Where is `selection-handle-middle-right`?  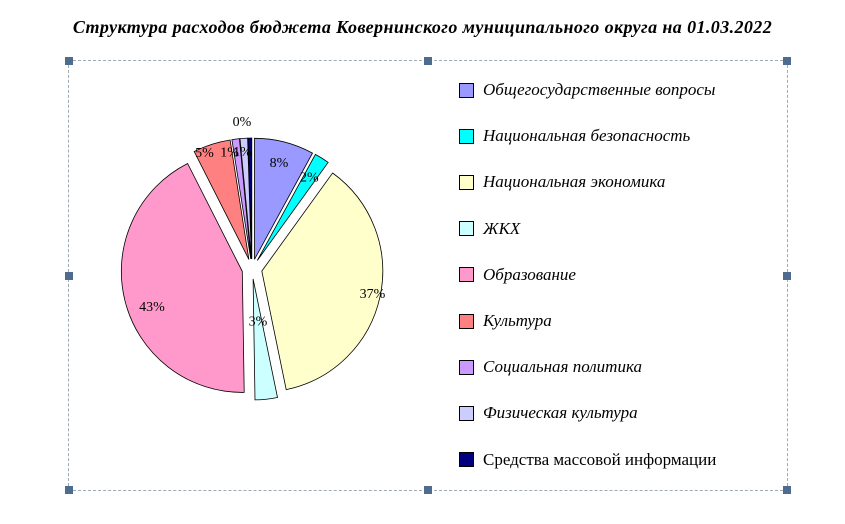 selection-handle-middle-right is located at coordinates (787, 275).